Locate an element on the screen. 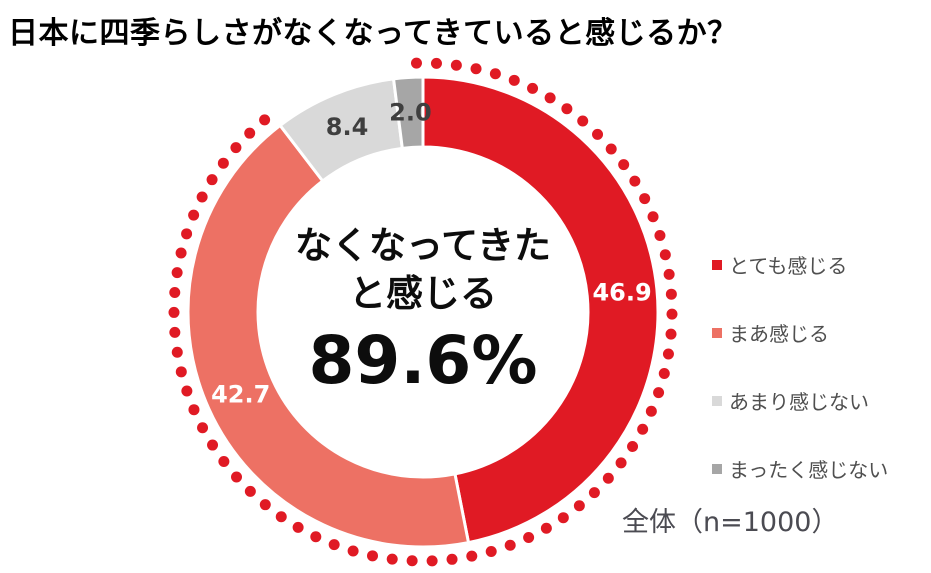 This screenshot has height=573, width=931. legend-swatch-salmon is located at coordinates (717, 332).